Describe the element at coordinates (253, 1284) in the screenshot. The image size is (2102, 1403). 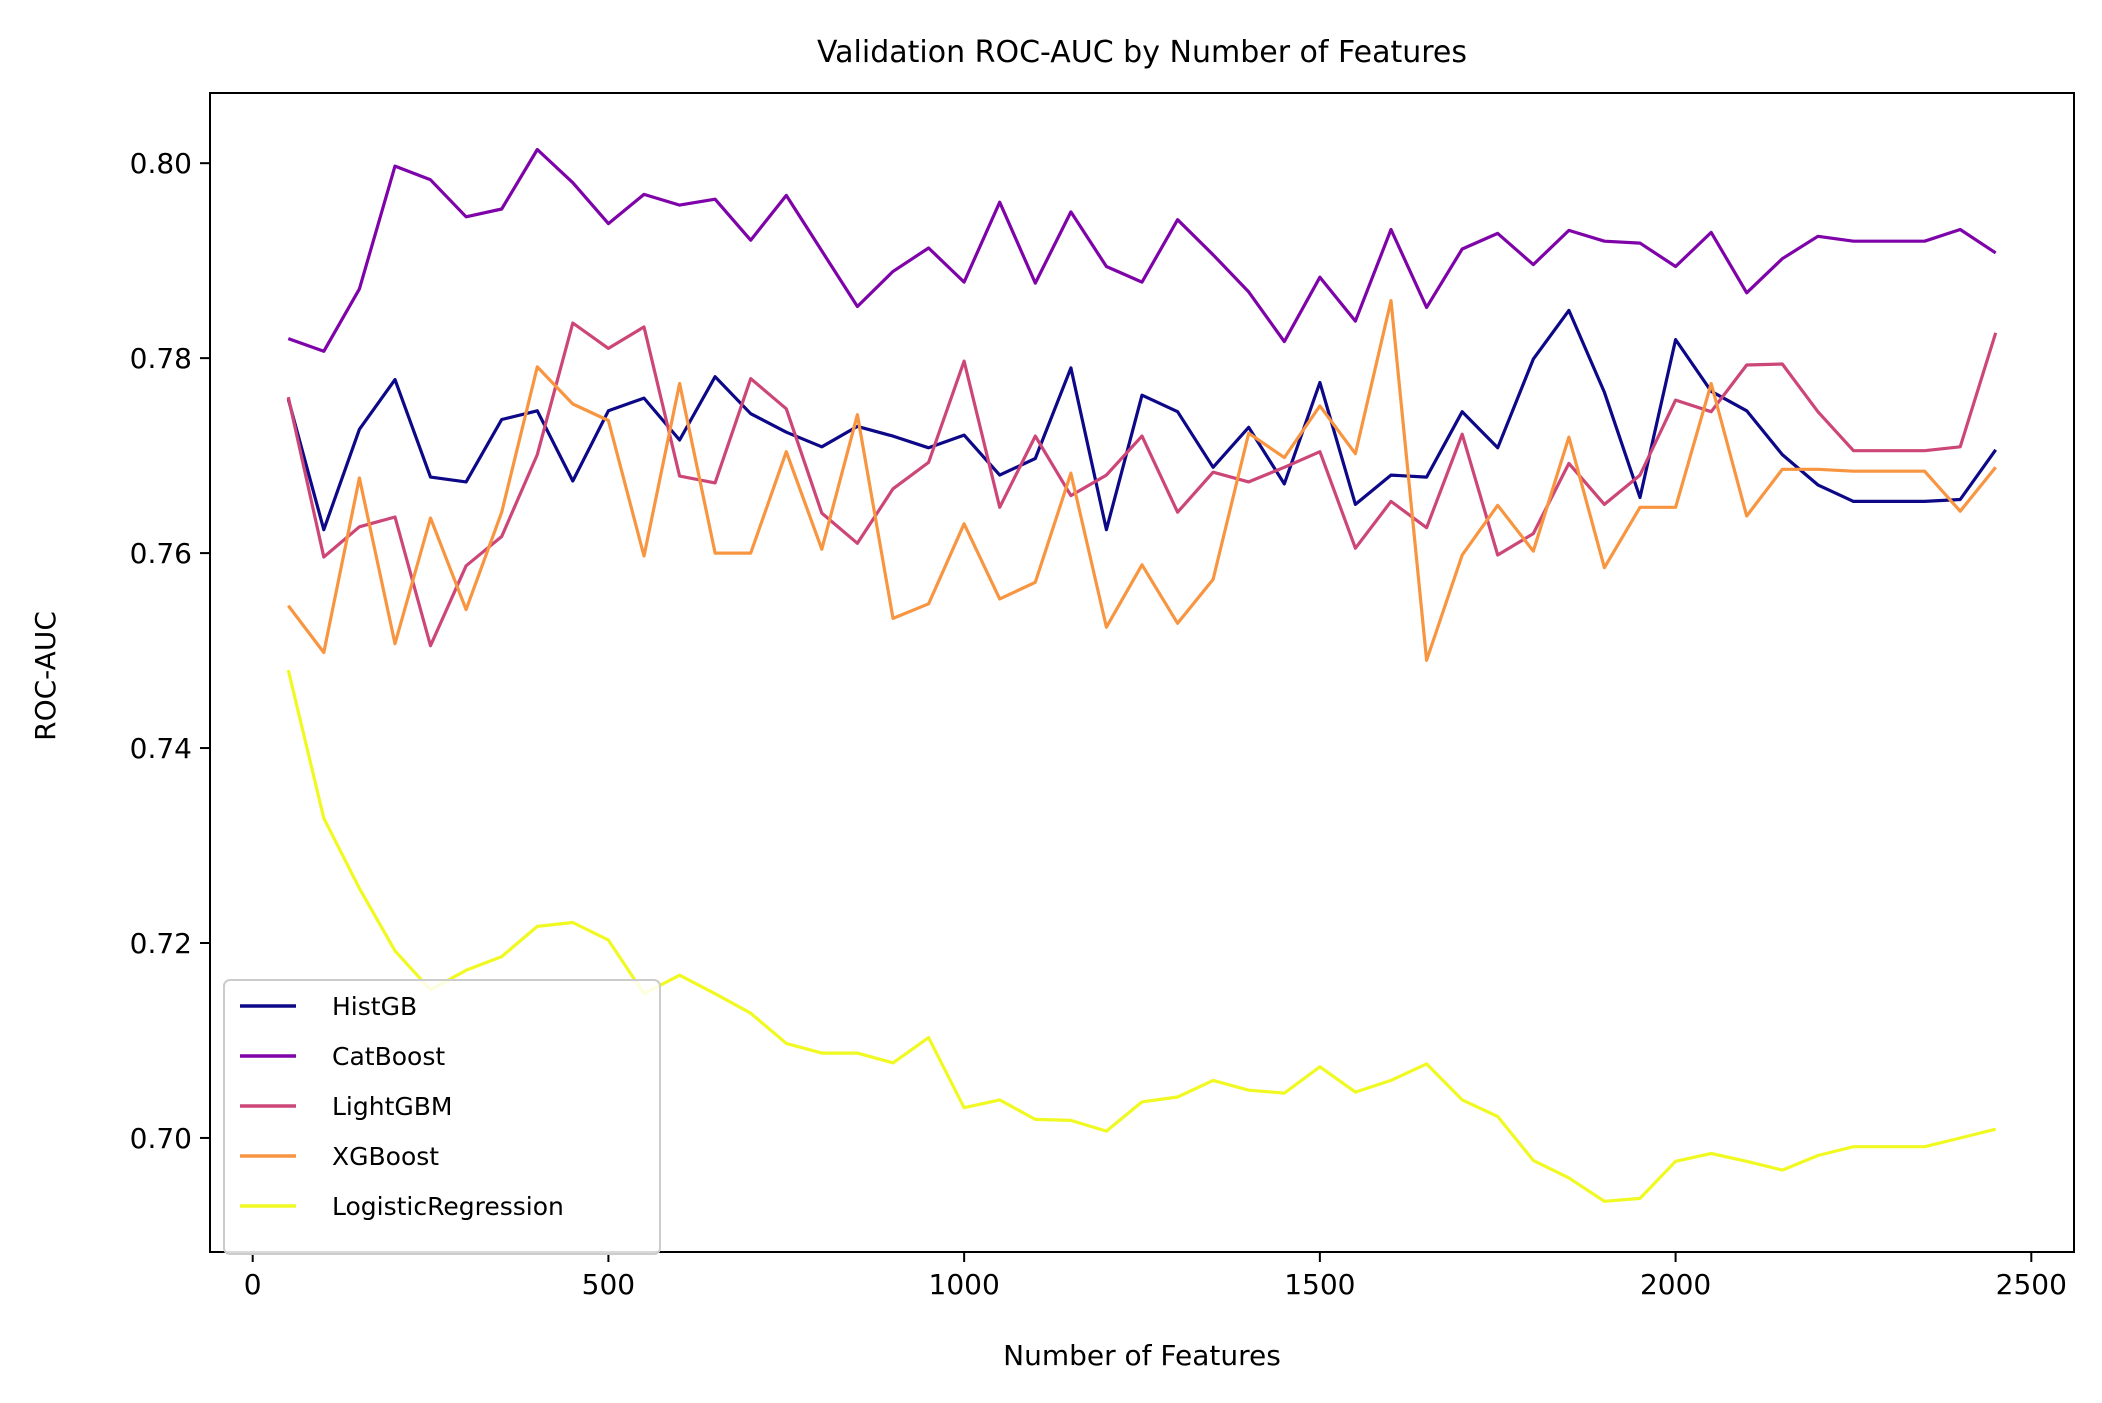
I see `x-tick-label: 0` at that location.